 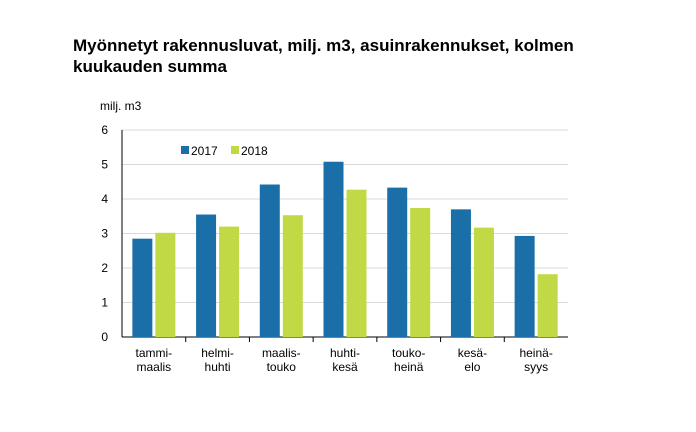 I want to click on x-tick-label: heinä, so click(x=409, y=367).